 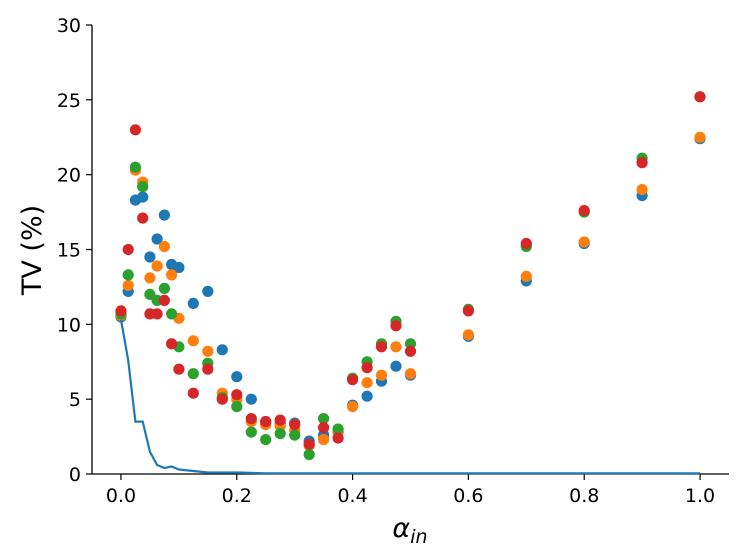 I want to click on x-tick-label: 0.6, so click(x=468, y=496).